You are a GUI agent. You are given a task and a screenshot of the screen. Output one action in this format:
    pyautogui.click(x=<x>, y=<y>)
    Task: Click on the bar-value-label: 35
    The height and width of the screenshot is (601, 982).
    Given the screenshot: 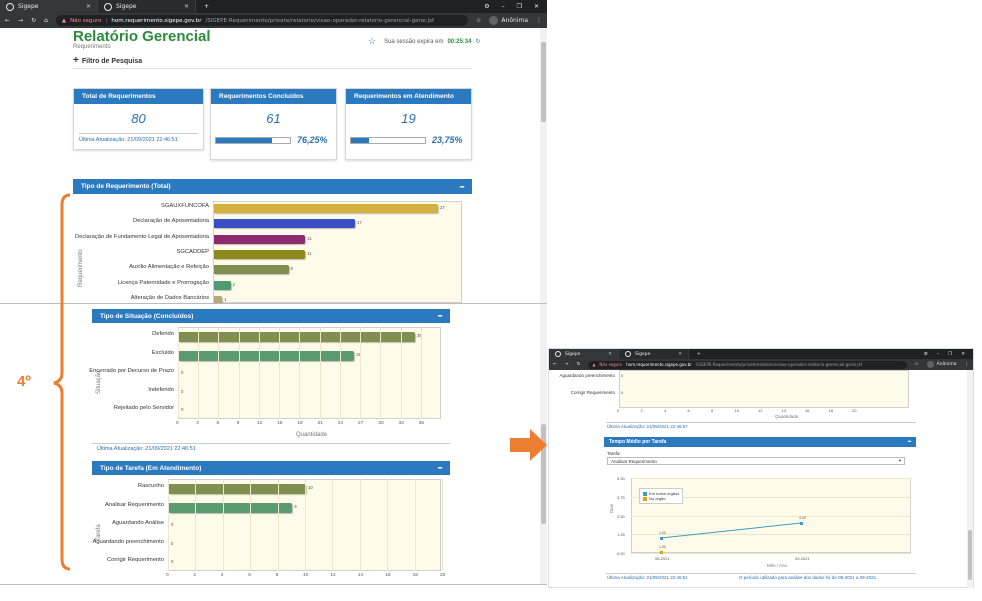 What is the action you would take?
    pyautogui.click(x=419, y=335)
    